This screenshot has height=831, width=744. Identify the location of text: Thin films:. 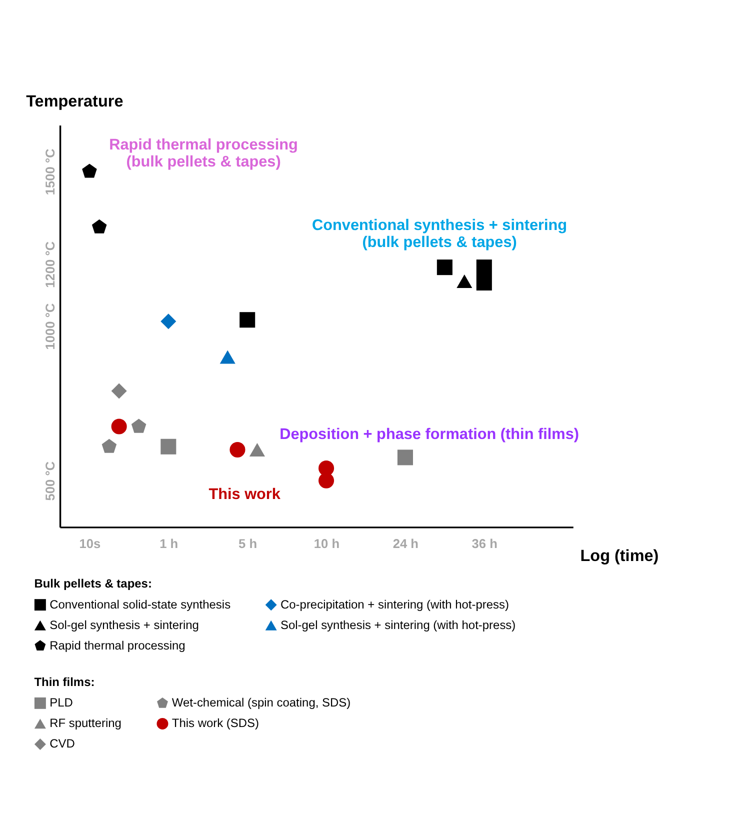
(64, 682).